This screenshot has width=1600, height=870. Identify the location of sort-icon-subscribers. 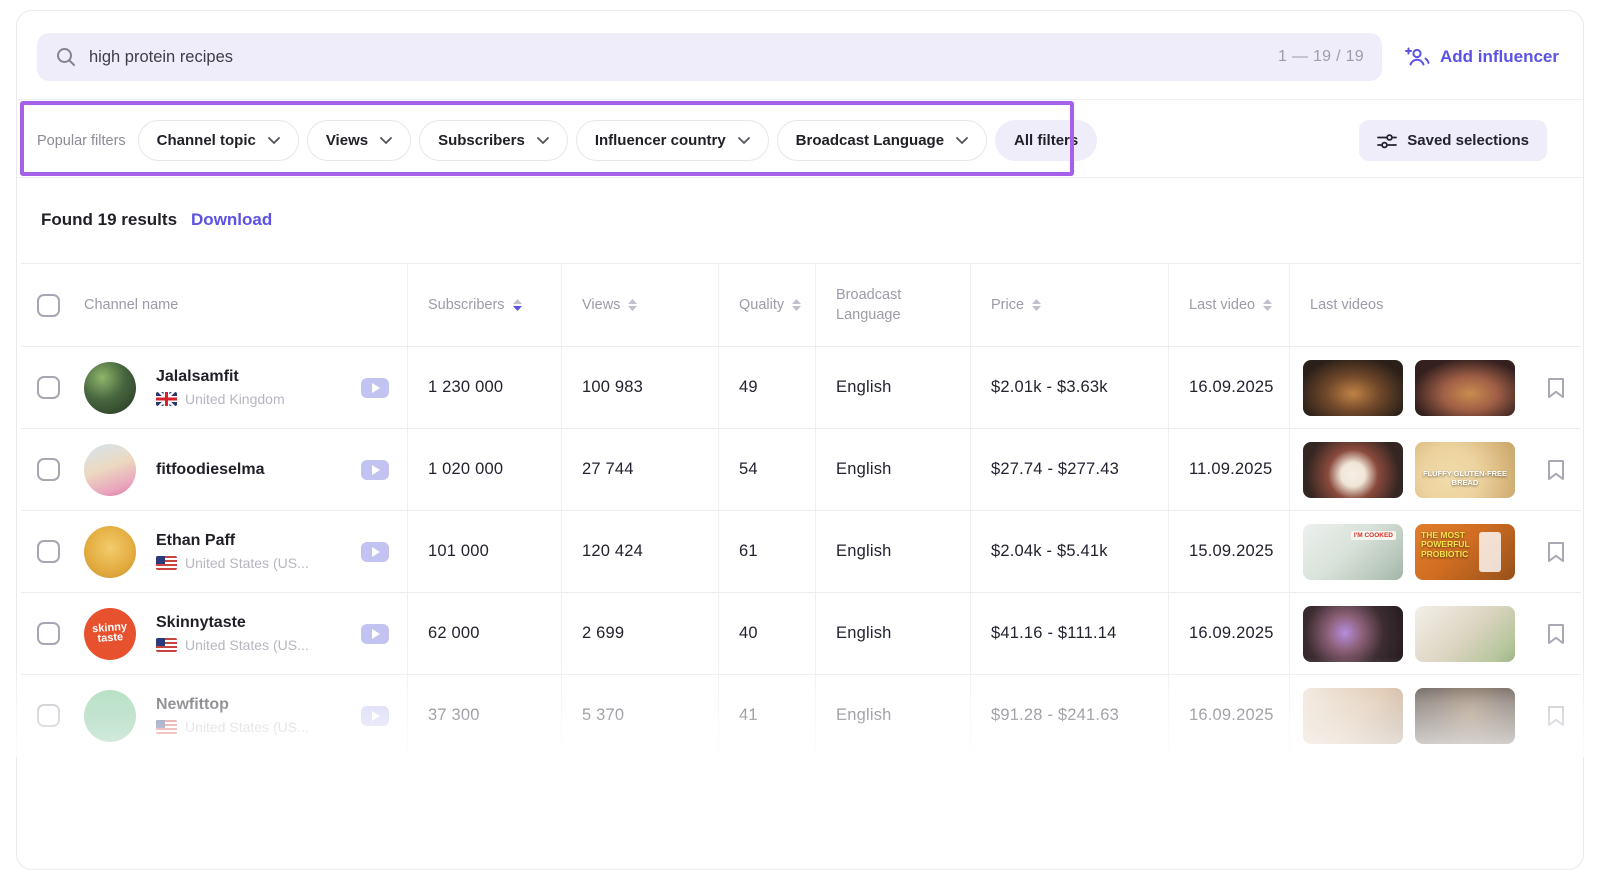
(517, 305).